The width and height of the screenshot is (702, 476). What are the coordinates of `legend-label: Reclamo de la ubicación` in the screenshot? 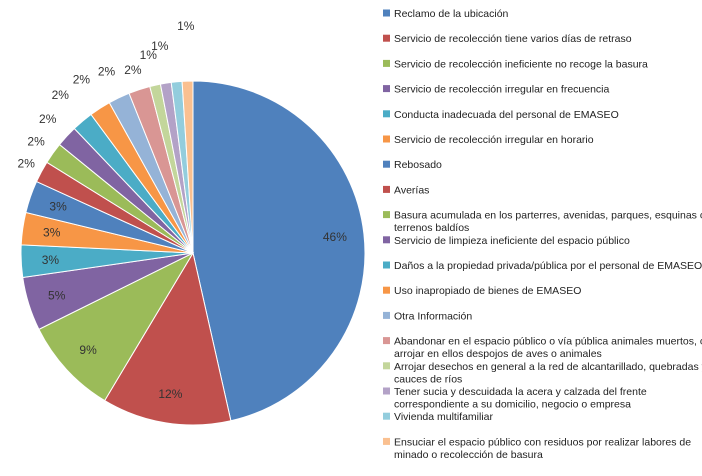 It's located at (451, 14).